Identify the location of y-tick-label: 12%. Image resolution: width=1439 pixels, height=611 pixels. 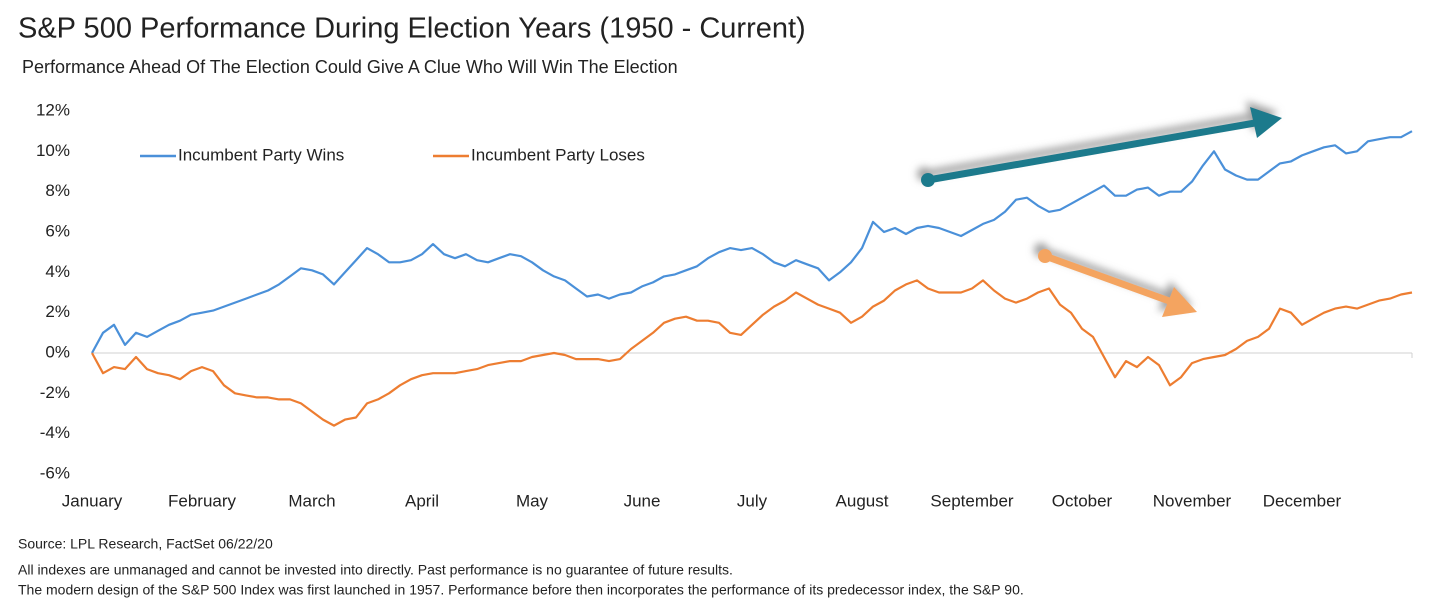
(53, 109).